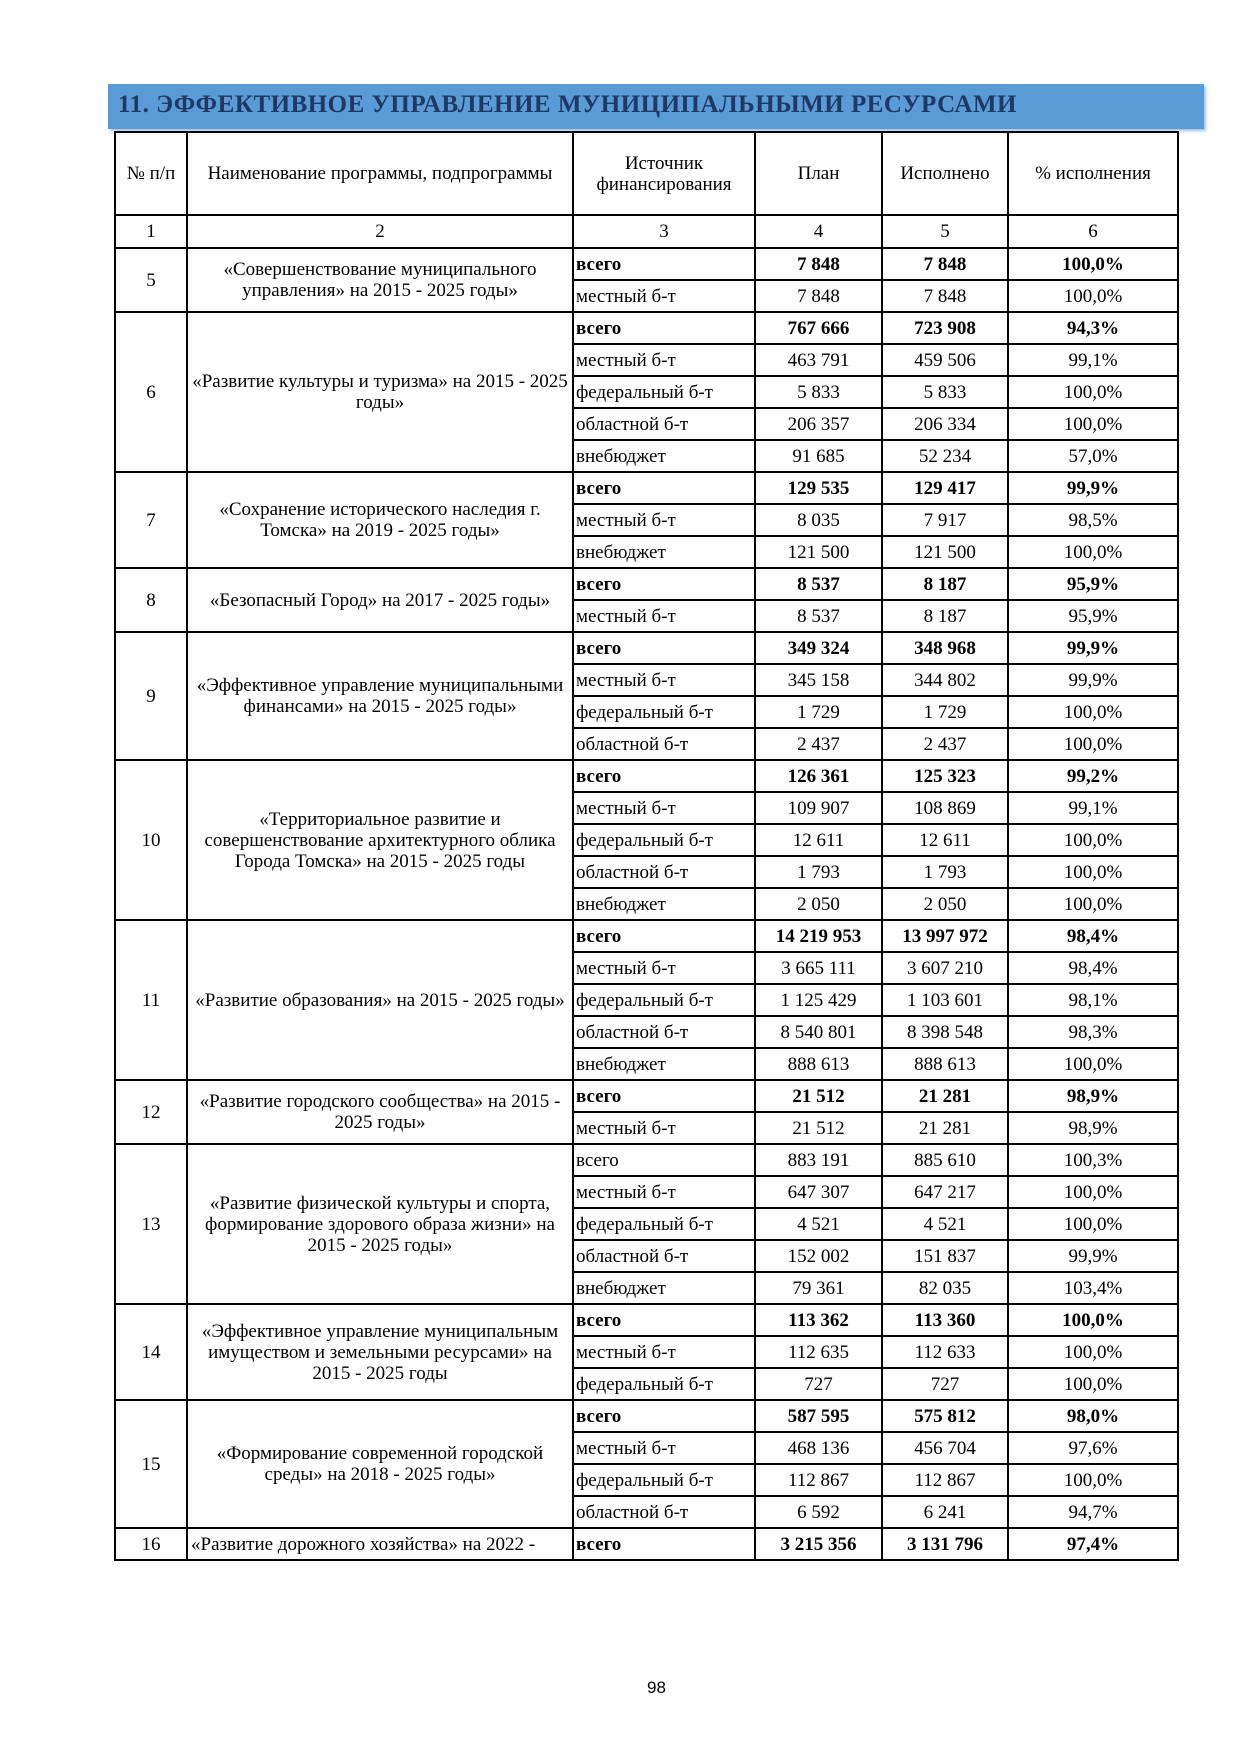 Image resolution: width=1241 pixels, height=1754 pixels. I want to click on done-value: 13 997 972, so click(945, 936).